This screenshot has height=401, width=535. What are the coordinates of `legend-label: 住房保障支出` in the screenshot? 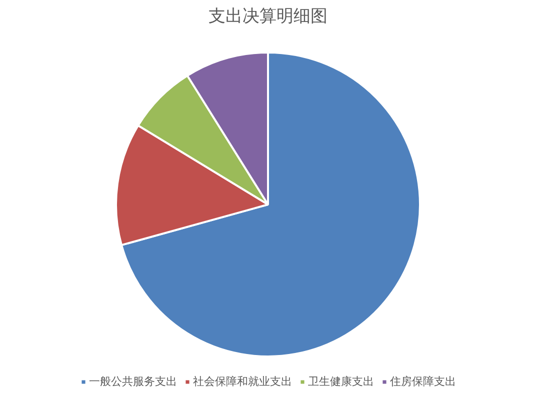 It's located at (423, 381).